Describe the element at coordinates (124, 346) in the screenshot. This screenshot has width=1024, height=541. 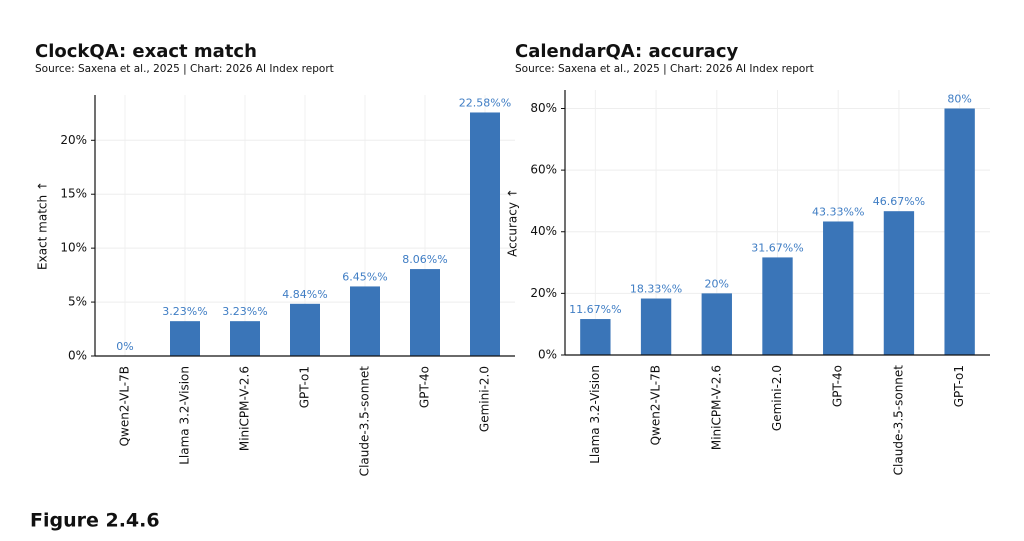
I see `value-label: 0%` at that location.